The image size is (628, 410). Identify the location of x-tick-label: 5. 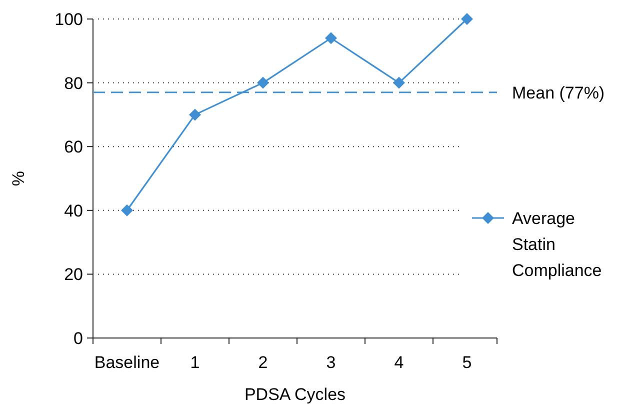
(467, 362).